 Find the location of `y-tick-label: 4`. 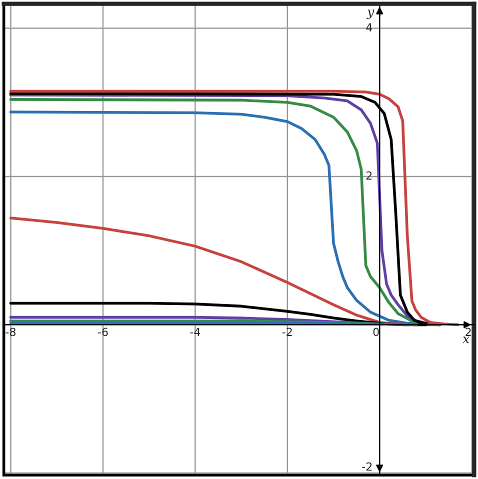

y-tick-label: 4 is located at coordinates (369, 27).